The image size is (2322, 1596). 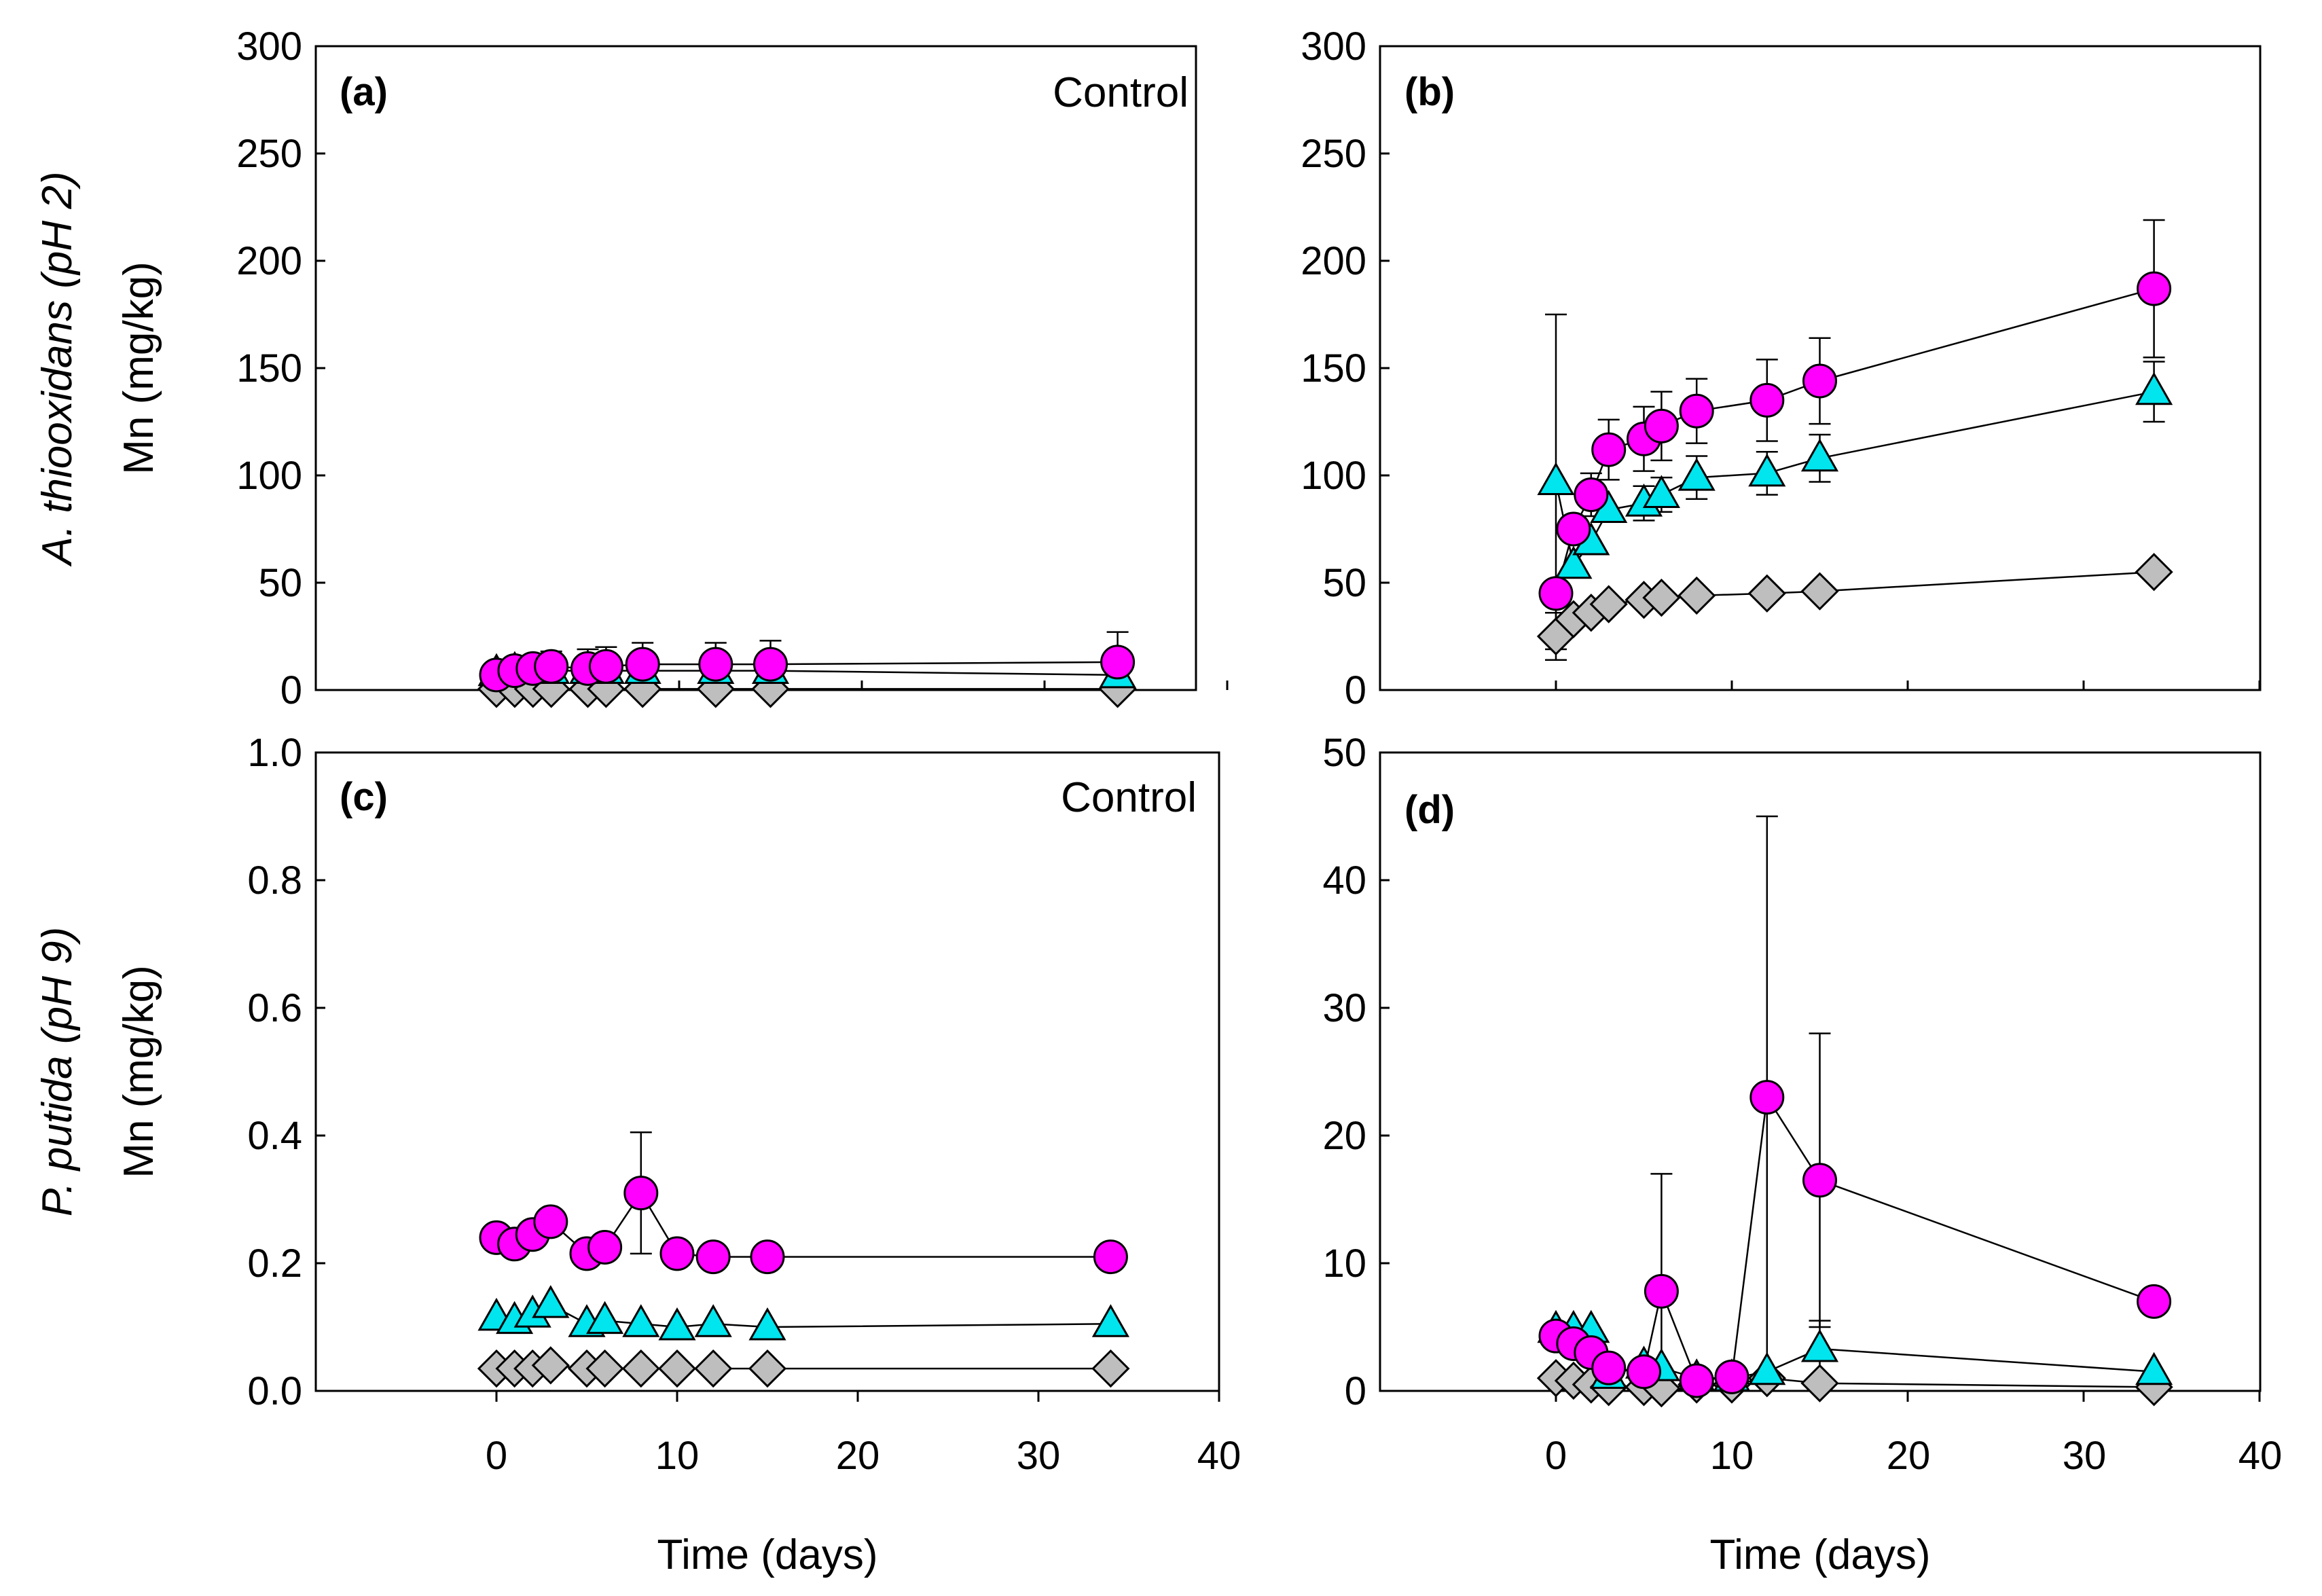 What do you see at coordinates (274, 1008) in the screenshot?
I see `y-tick-label: 0.6` at bounding box center [274, 1008].